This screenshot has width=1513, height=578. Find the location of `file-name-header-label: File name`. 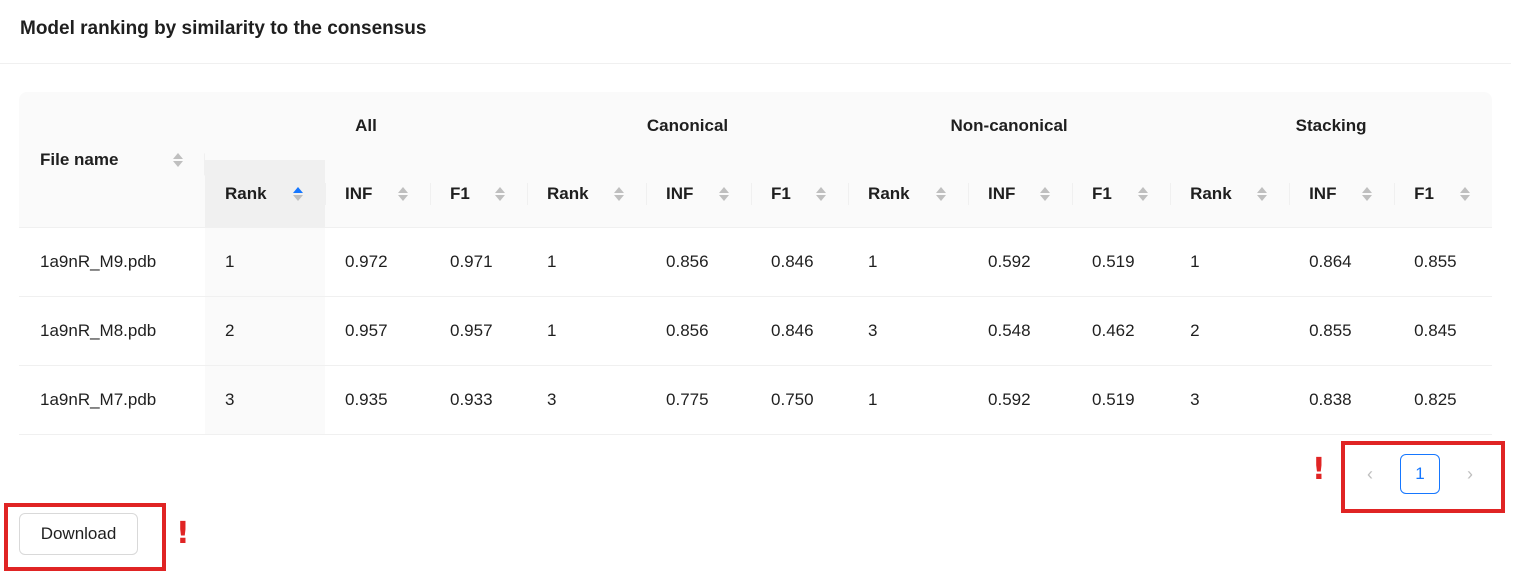

file-name-header-label: File name is located at coordinates (79, 159).